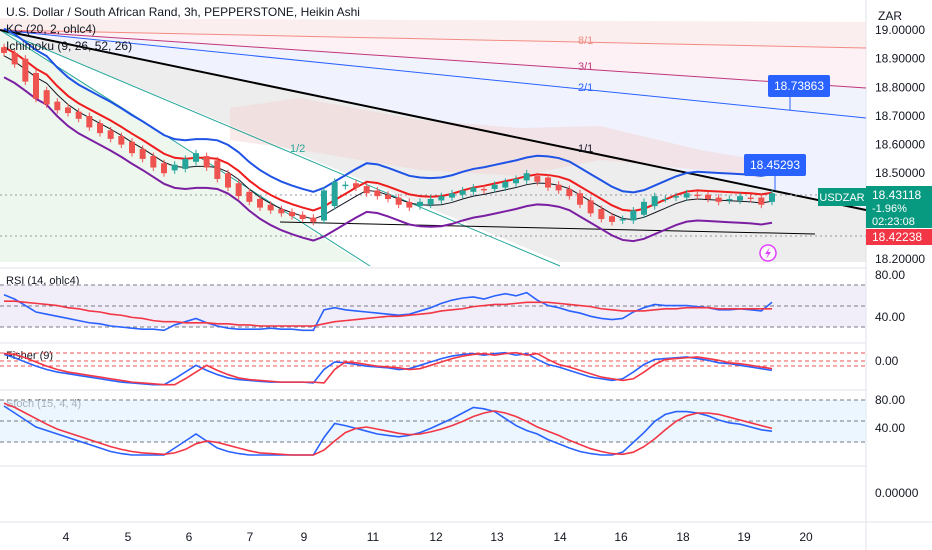  What do you see at coordinates (585, 41) in the screenshot?
I see `fan-label-8-1: 8/1` at bounding box center [585, 41].